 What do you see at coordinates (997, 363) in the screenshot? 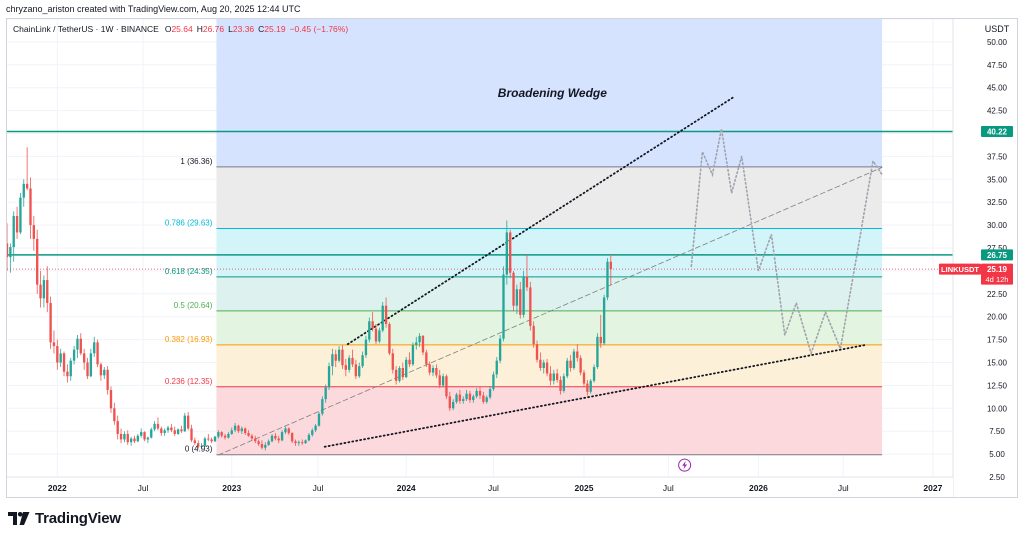
I see `price-tick-5: 15.00` at bounding box center [997, 363].